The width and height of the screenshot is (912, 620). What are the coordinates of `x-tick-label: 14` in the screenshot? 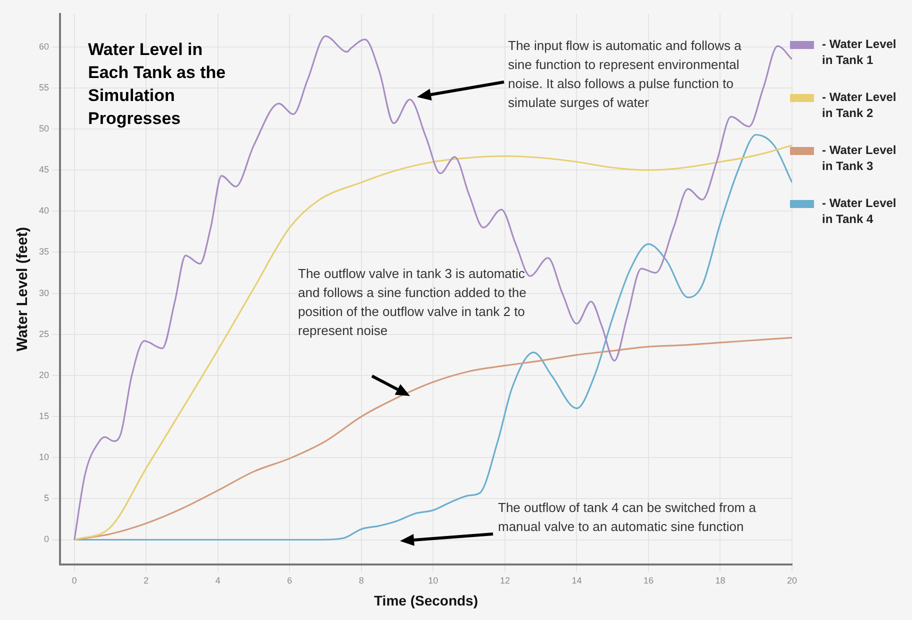 It's located at (577, 580).